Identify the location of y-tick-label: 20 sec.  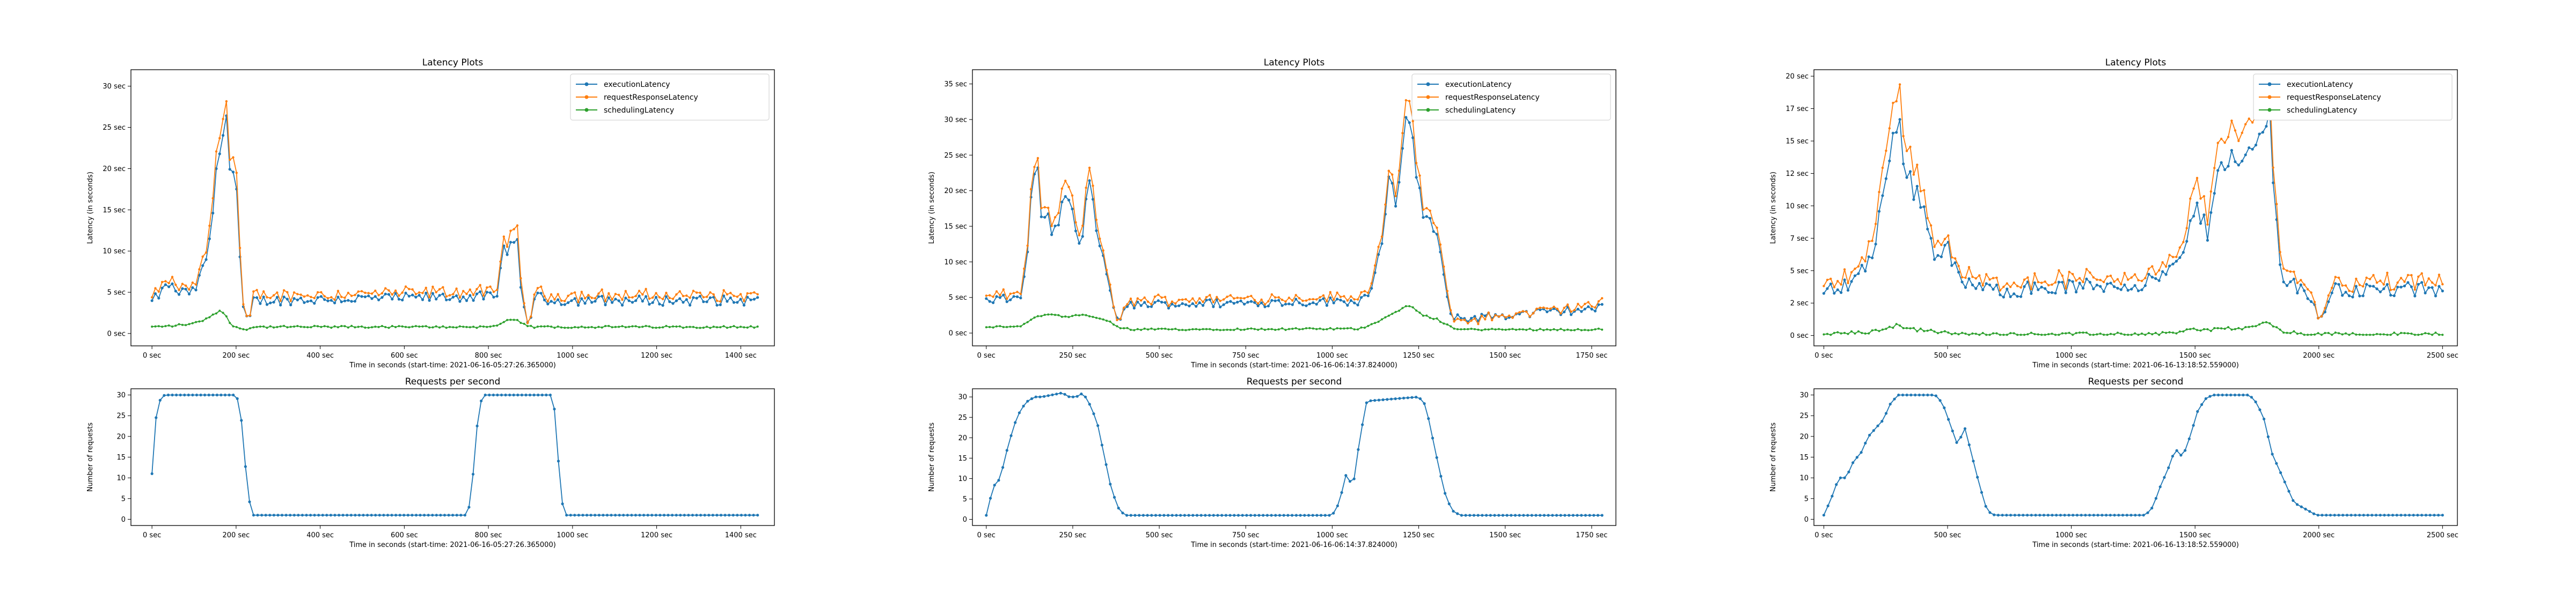
(955, 191).